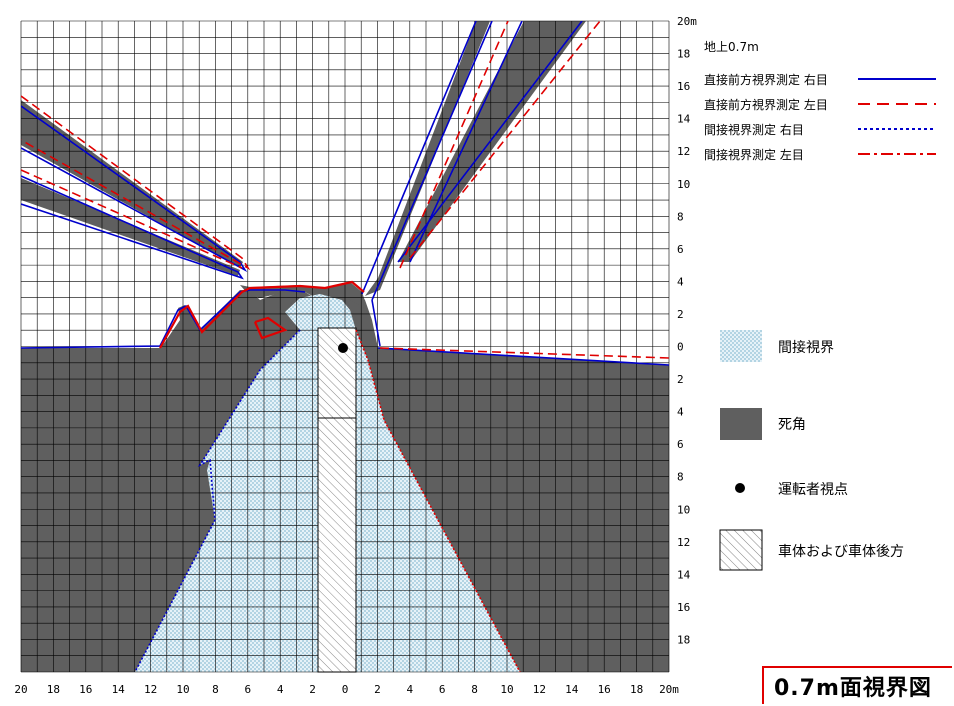 Image resolution: width=954 pixels, height=706 pixels. I want to click on diagram-title-box: 0.7m面視界図, so click(857, 685).